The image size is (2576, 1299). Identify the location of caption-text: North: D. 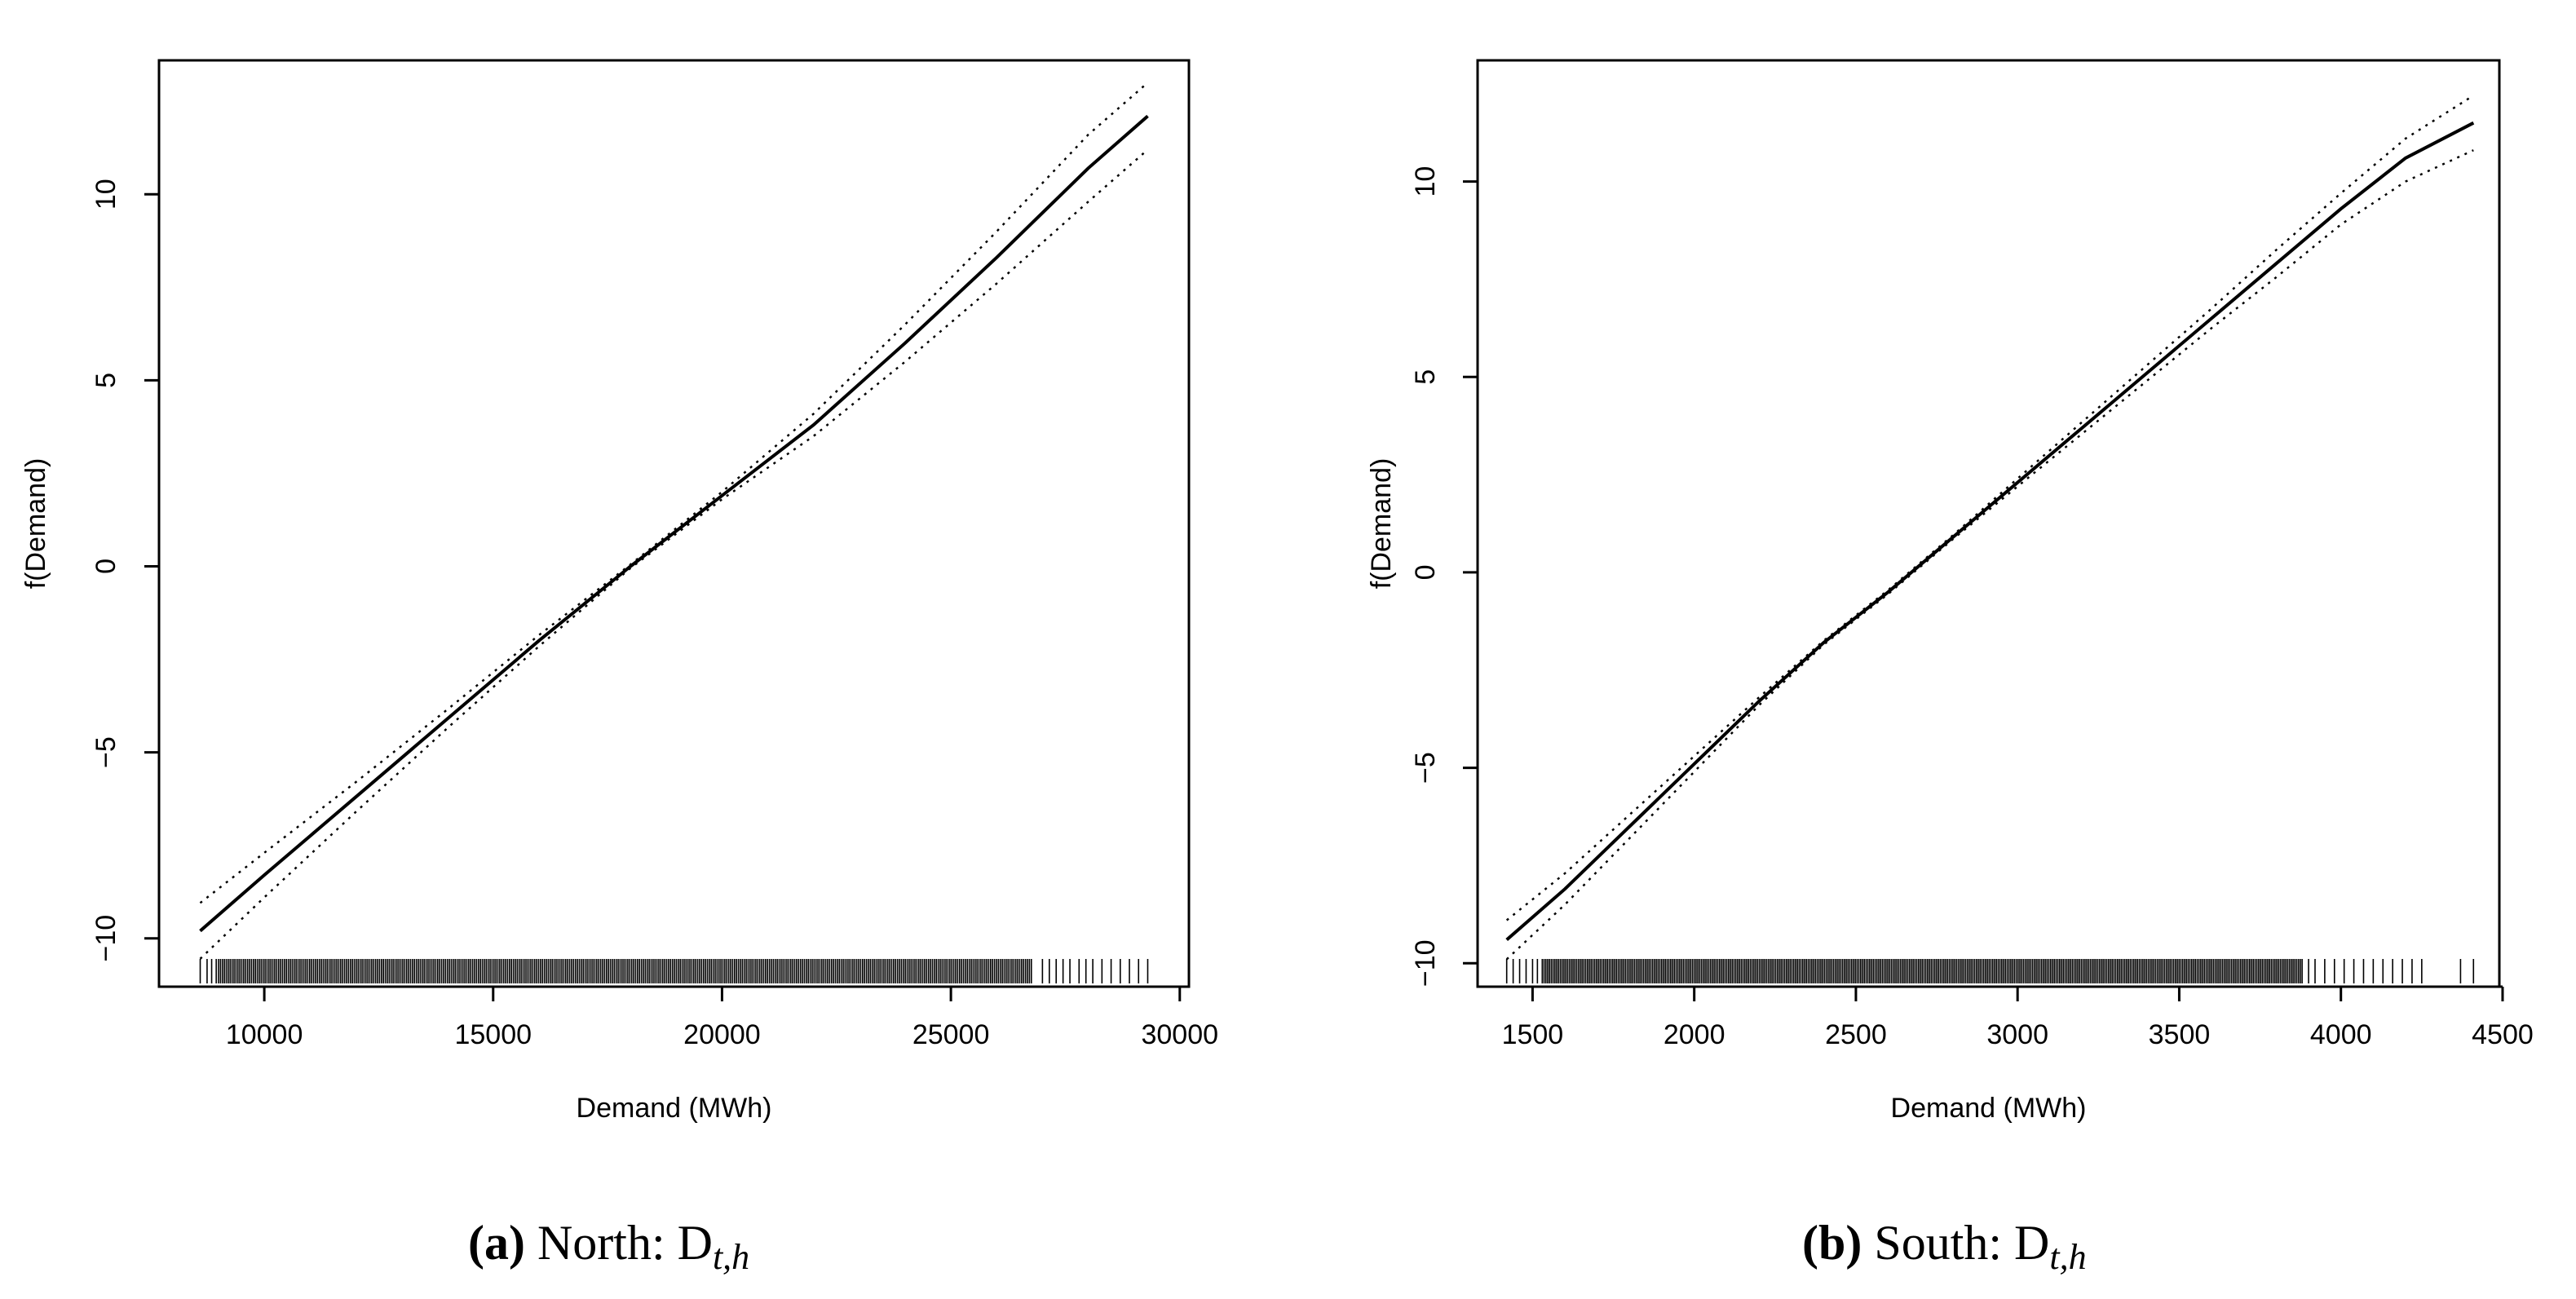
(625, 1243).